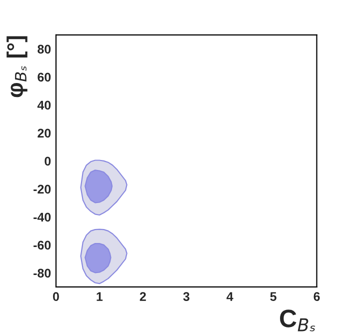 The height and width of the screenshot is (336, 350). I want to click on y-tick-label: -80, so click(42, 273).